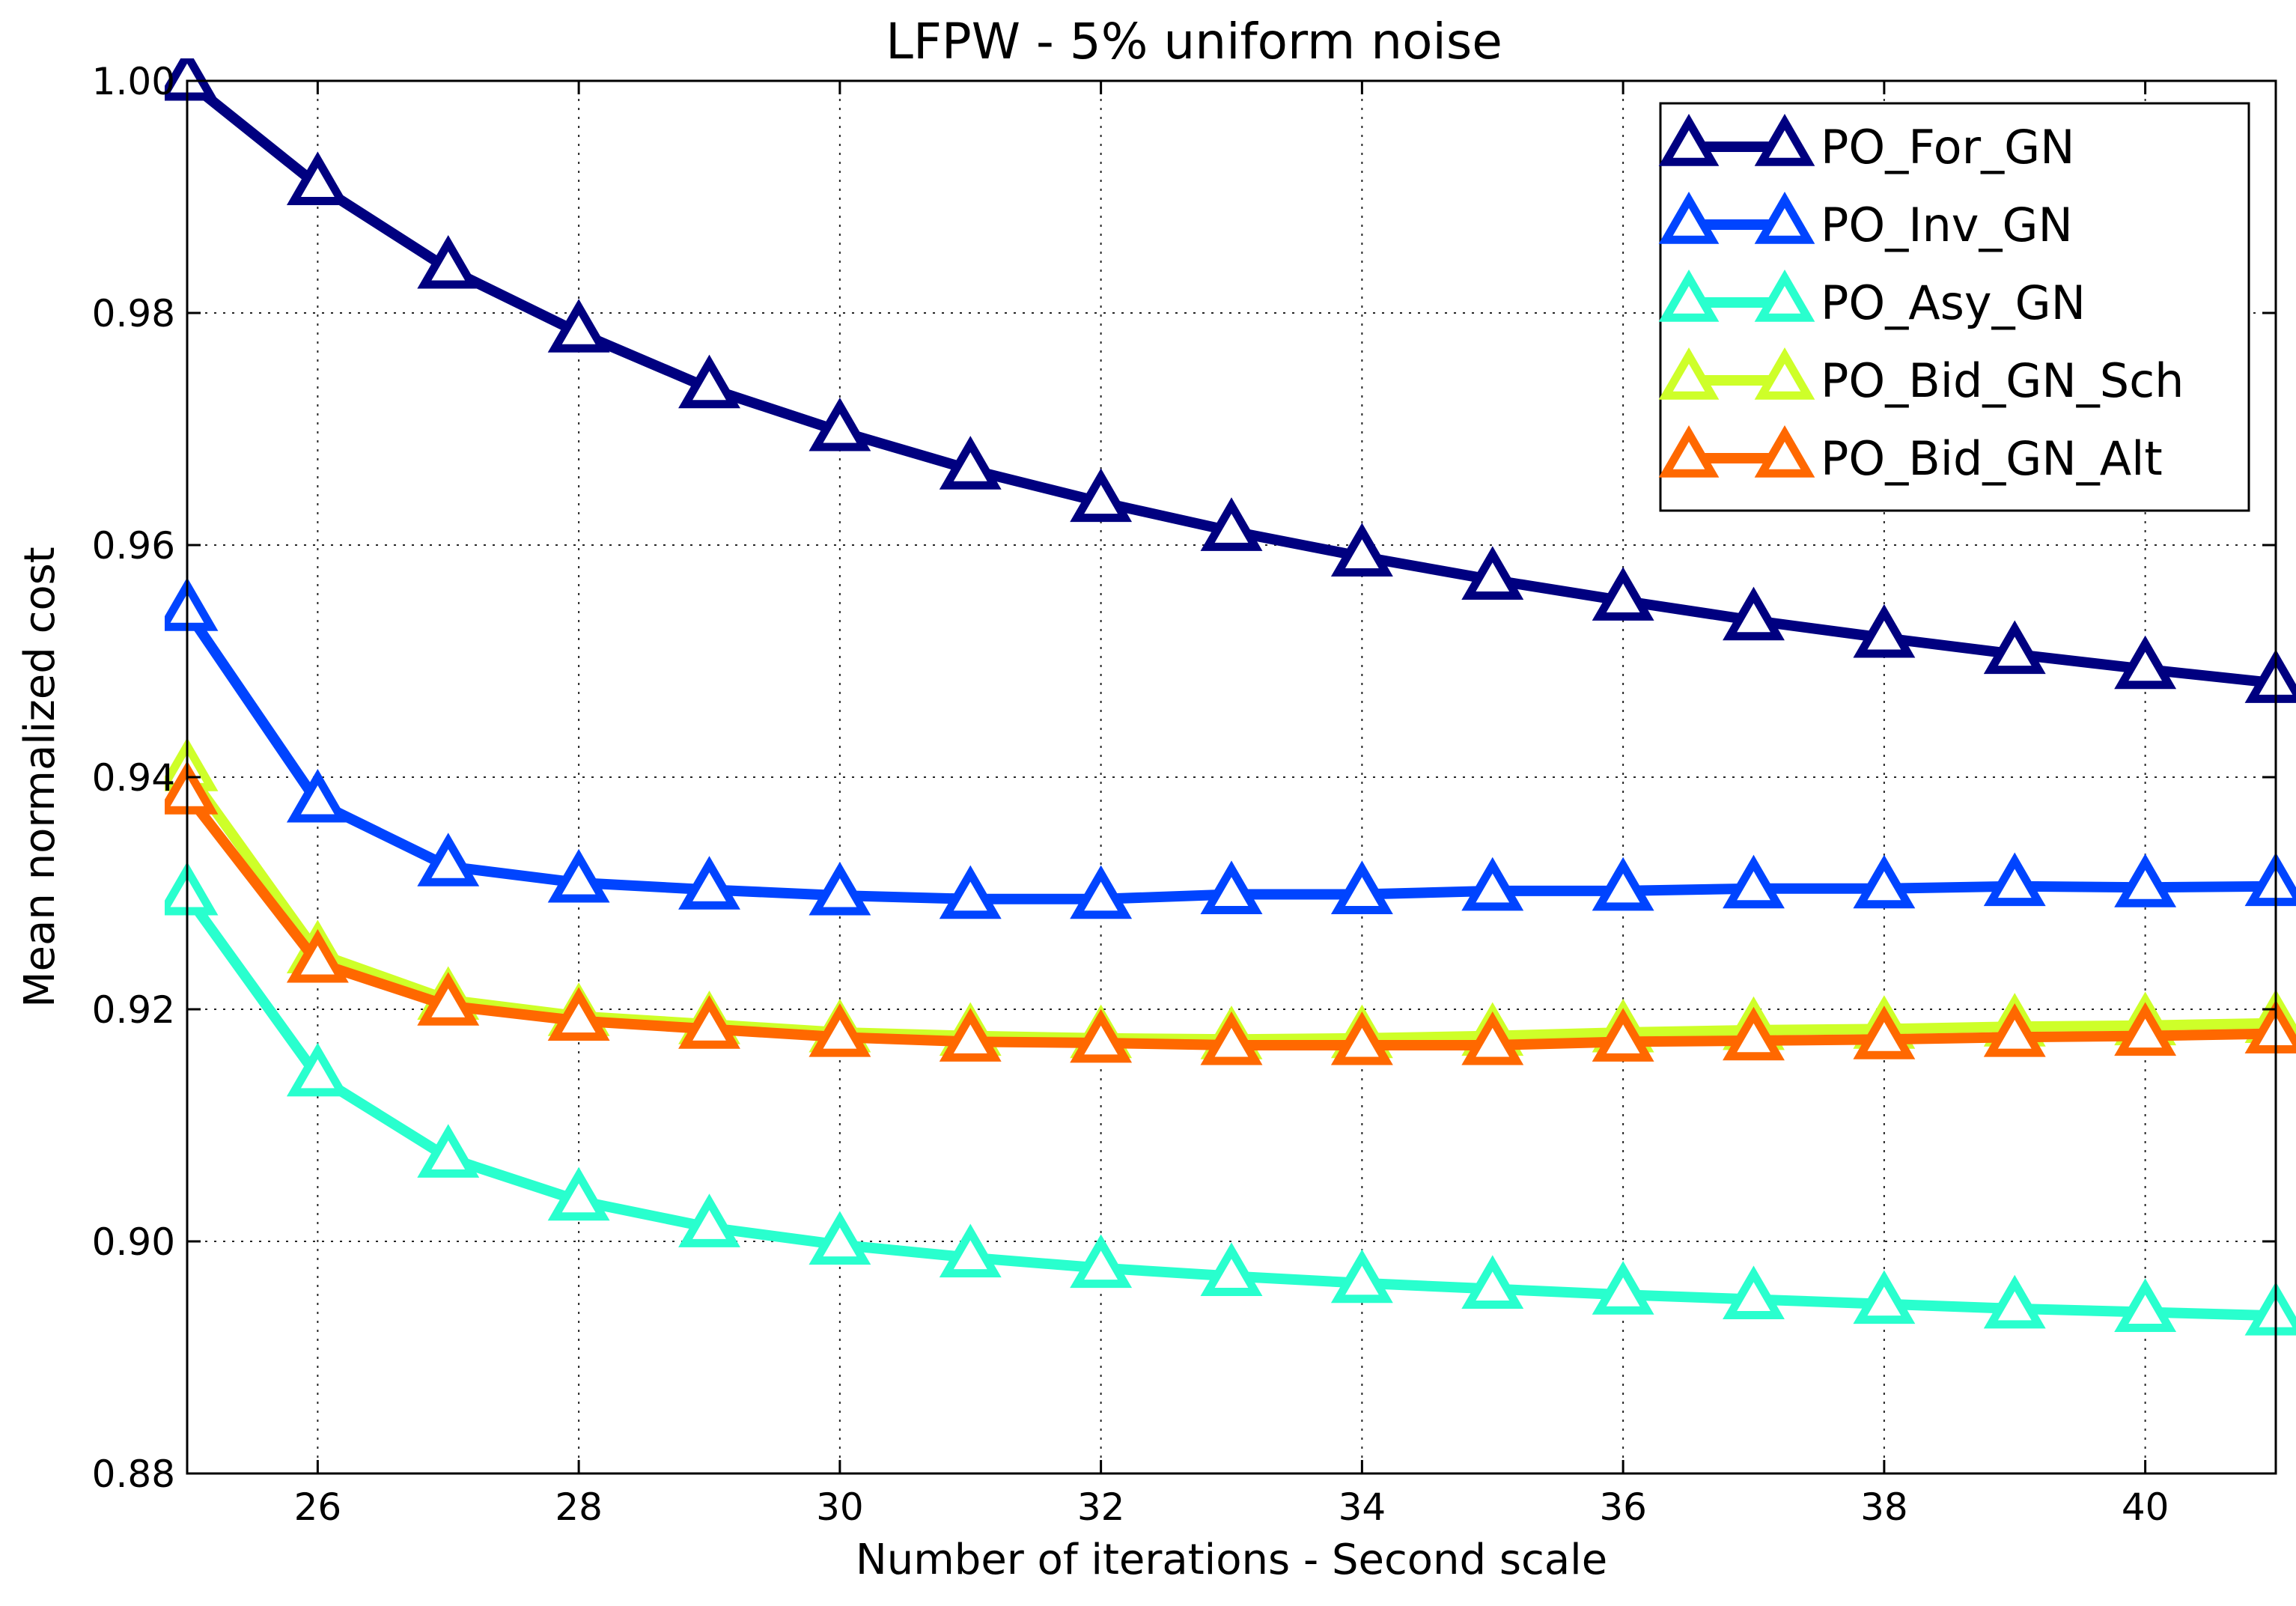 The width and height of the screenshot is (2296, 1606). Describe the element at coordinates (2002, 380) in the screenshot. I see `legend-label: PO_Bid_GN_Sch` at that location.